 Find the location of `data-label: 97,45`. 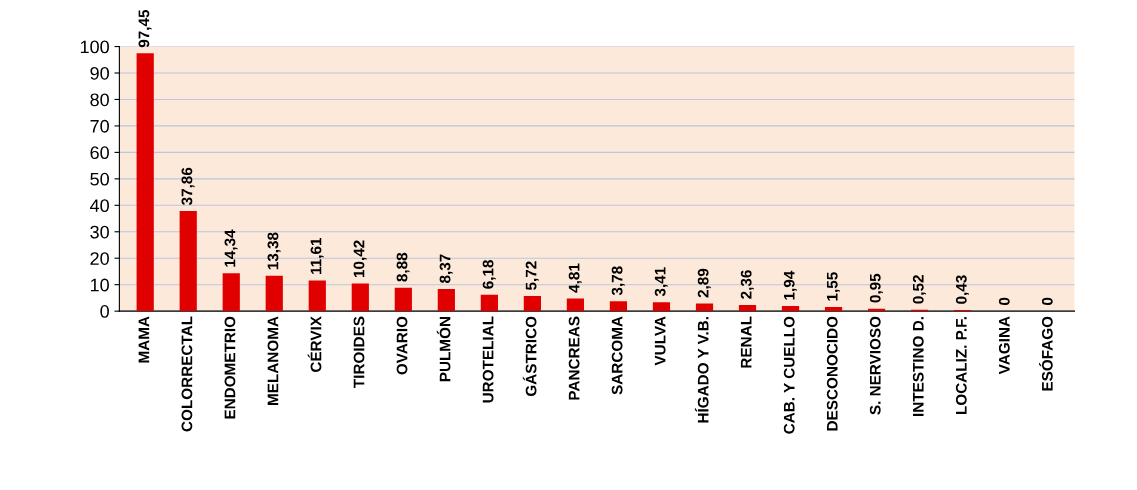

data-label: 97,45 is located at coordinates (145, 28).